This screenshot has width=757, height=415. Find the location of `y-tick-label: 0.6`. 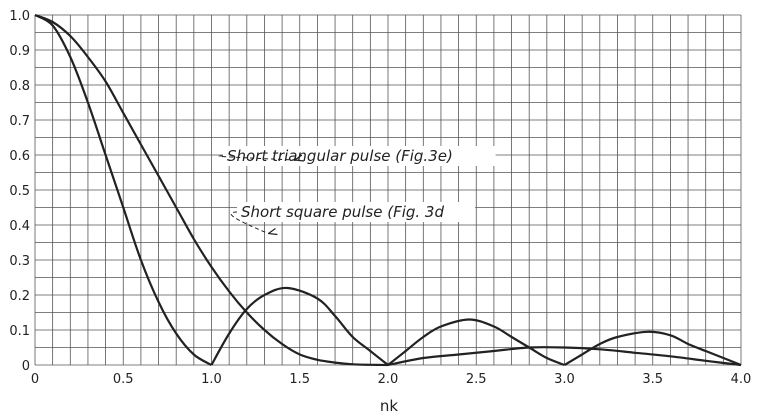

y-tick-label: 0.6 is located at coordinates (19, 156).